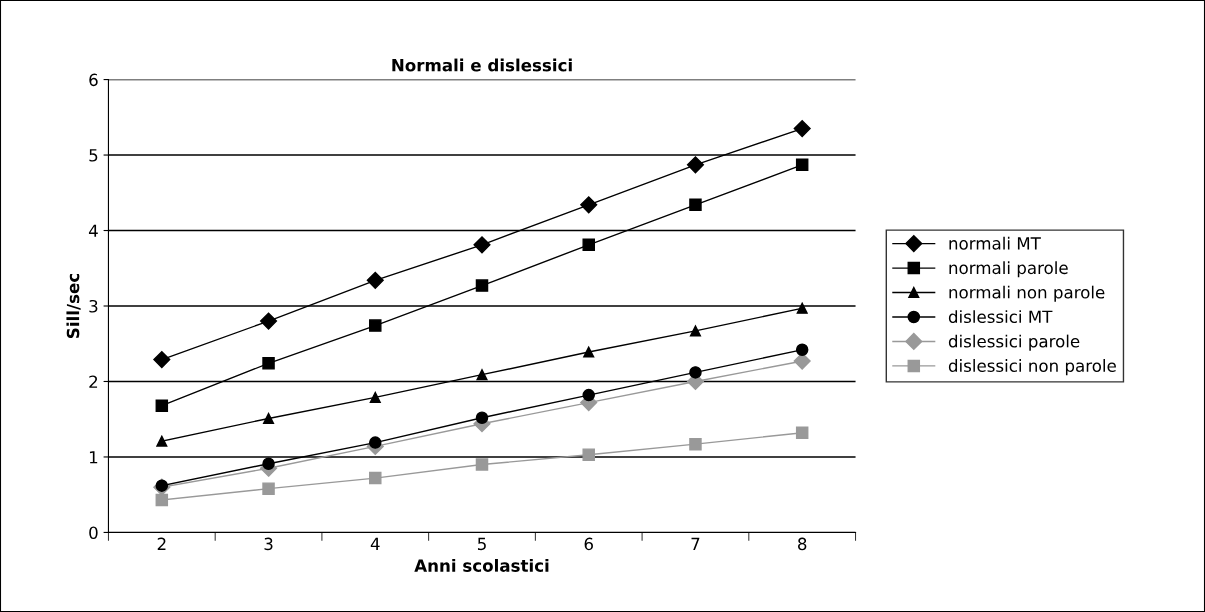  What do you see at coordinates (481, 544) in the screenshot?
I see `x-tick-label: 5` at bounding box center [481, 544].